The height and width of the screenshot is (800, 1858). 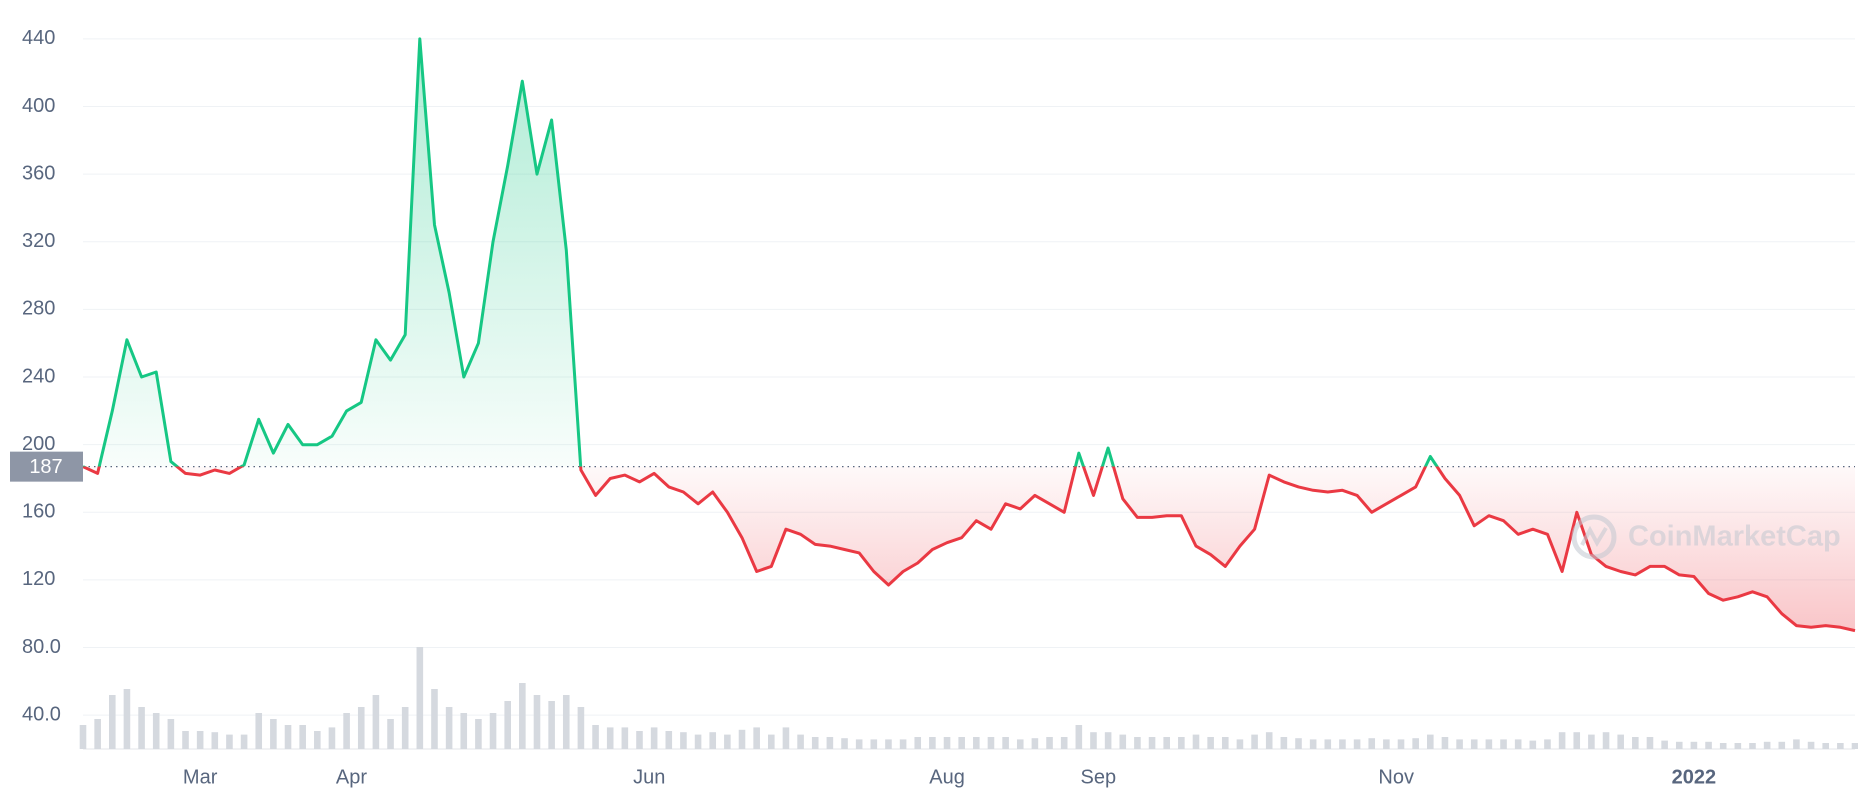 What do you see at coordinates (947, 777) in the screenshot?
I see `x-tick-label: Aug` at bounding box center [947, 777].